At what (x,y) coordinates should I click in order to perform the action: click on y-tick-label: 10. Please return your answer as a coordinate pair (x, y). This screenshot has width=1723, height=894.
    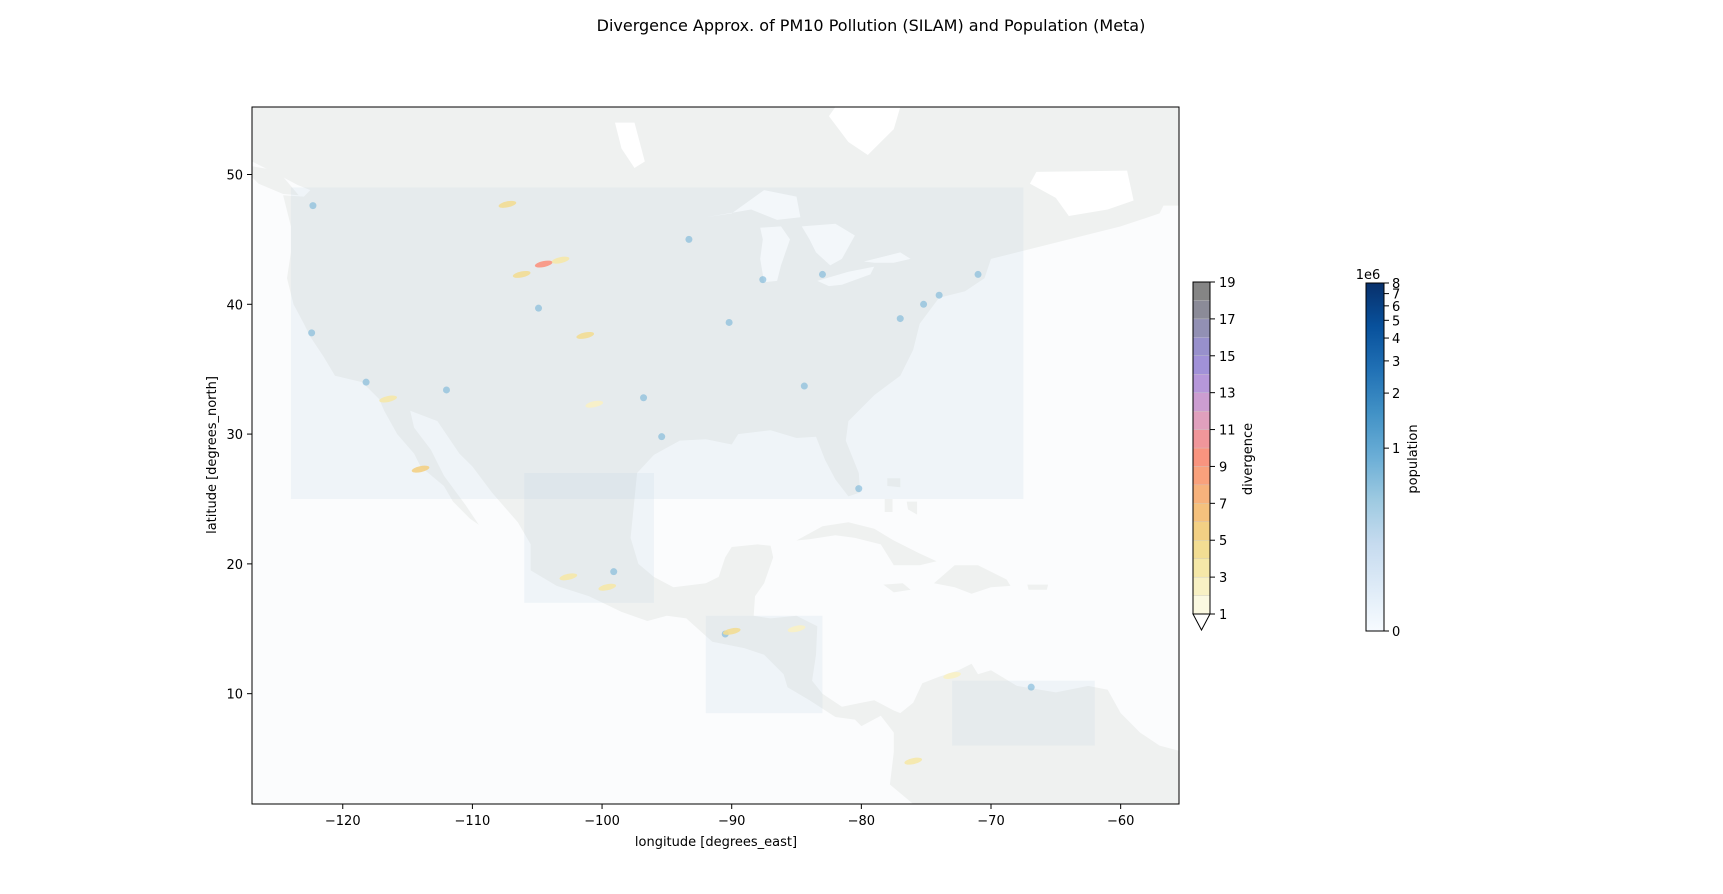
    Looking at the image, I should click on (234, 695).